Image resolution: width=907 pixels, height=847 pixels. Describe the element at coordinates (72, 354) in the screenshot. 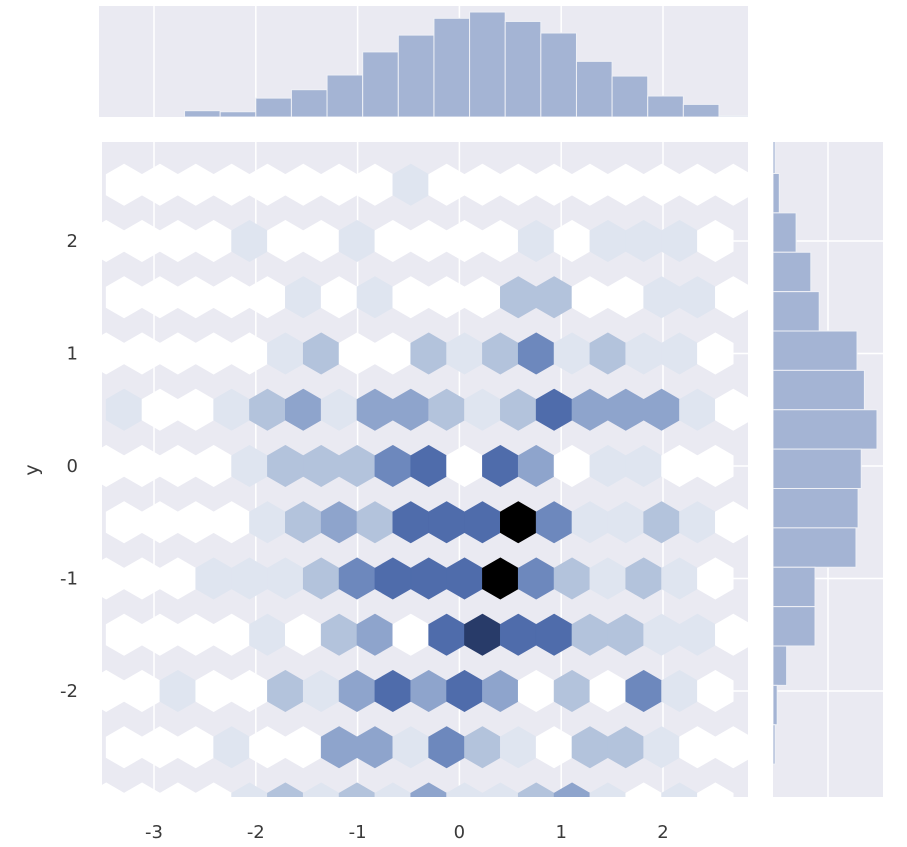

I see `y-tick-label: 1` at that location.